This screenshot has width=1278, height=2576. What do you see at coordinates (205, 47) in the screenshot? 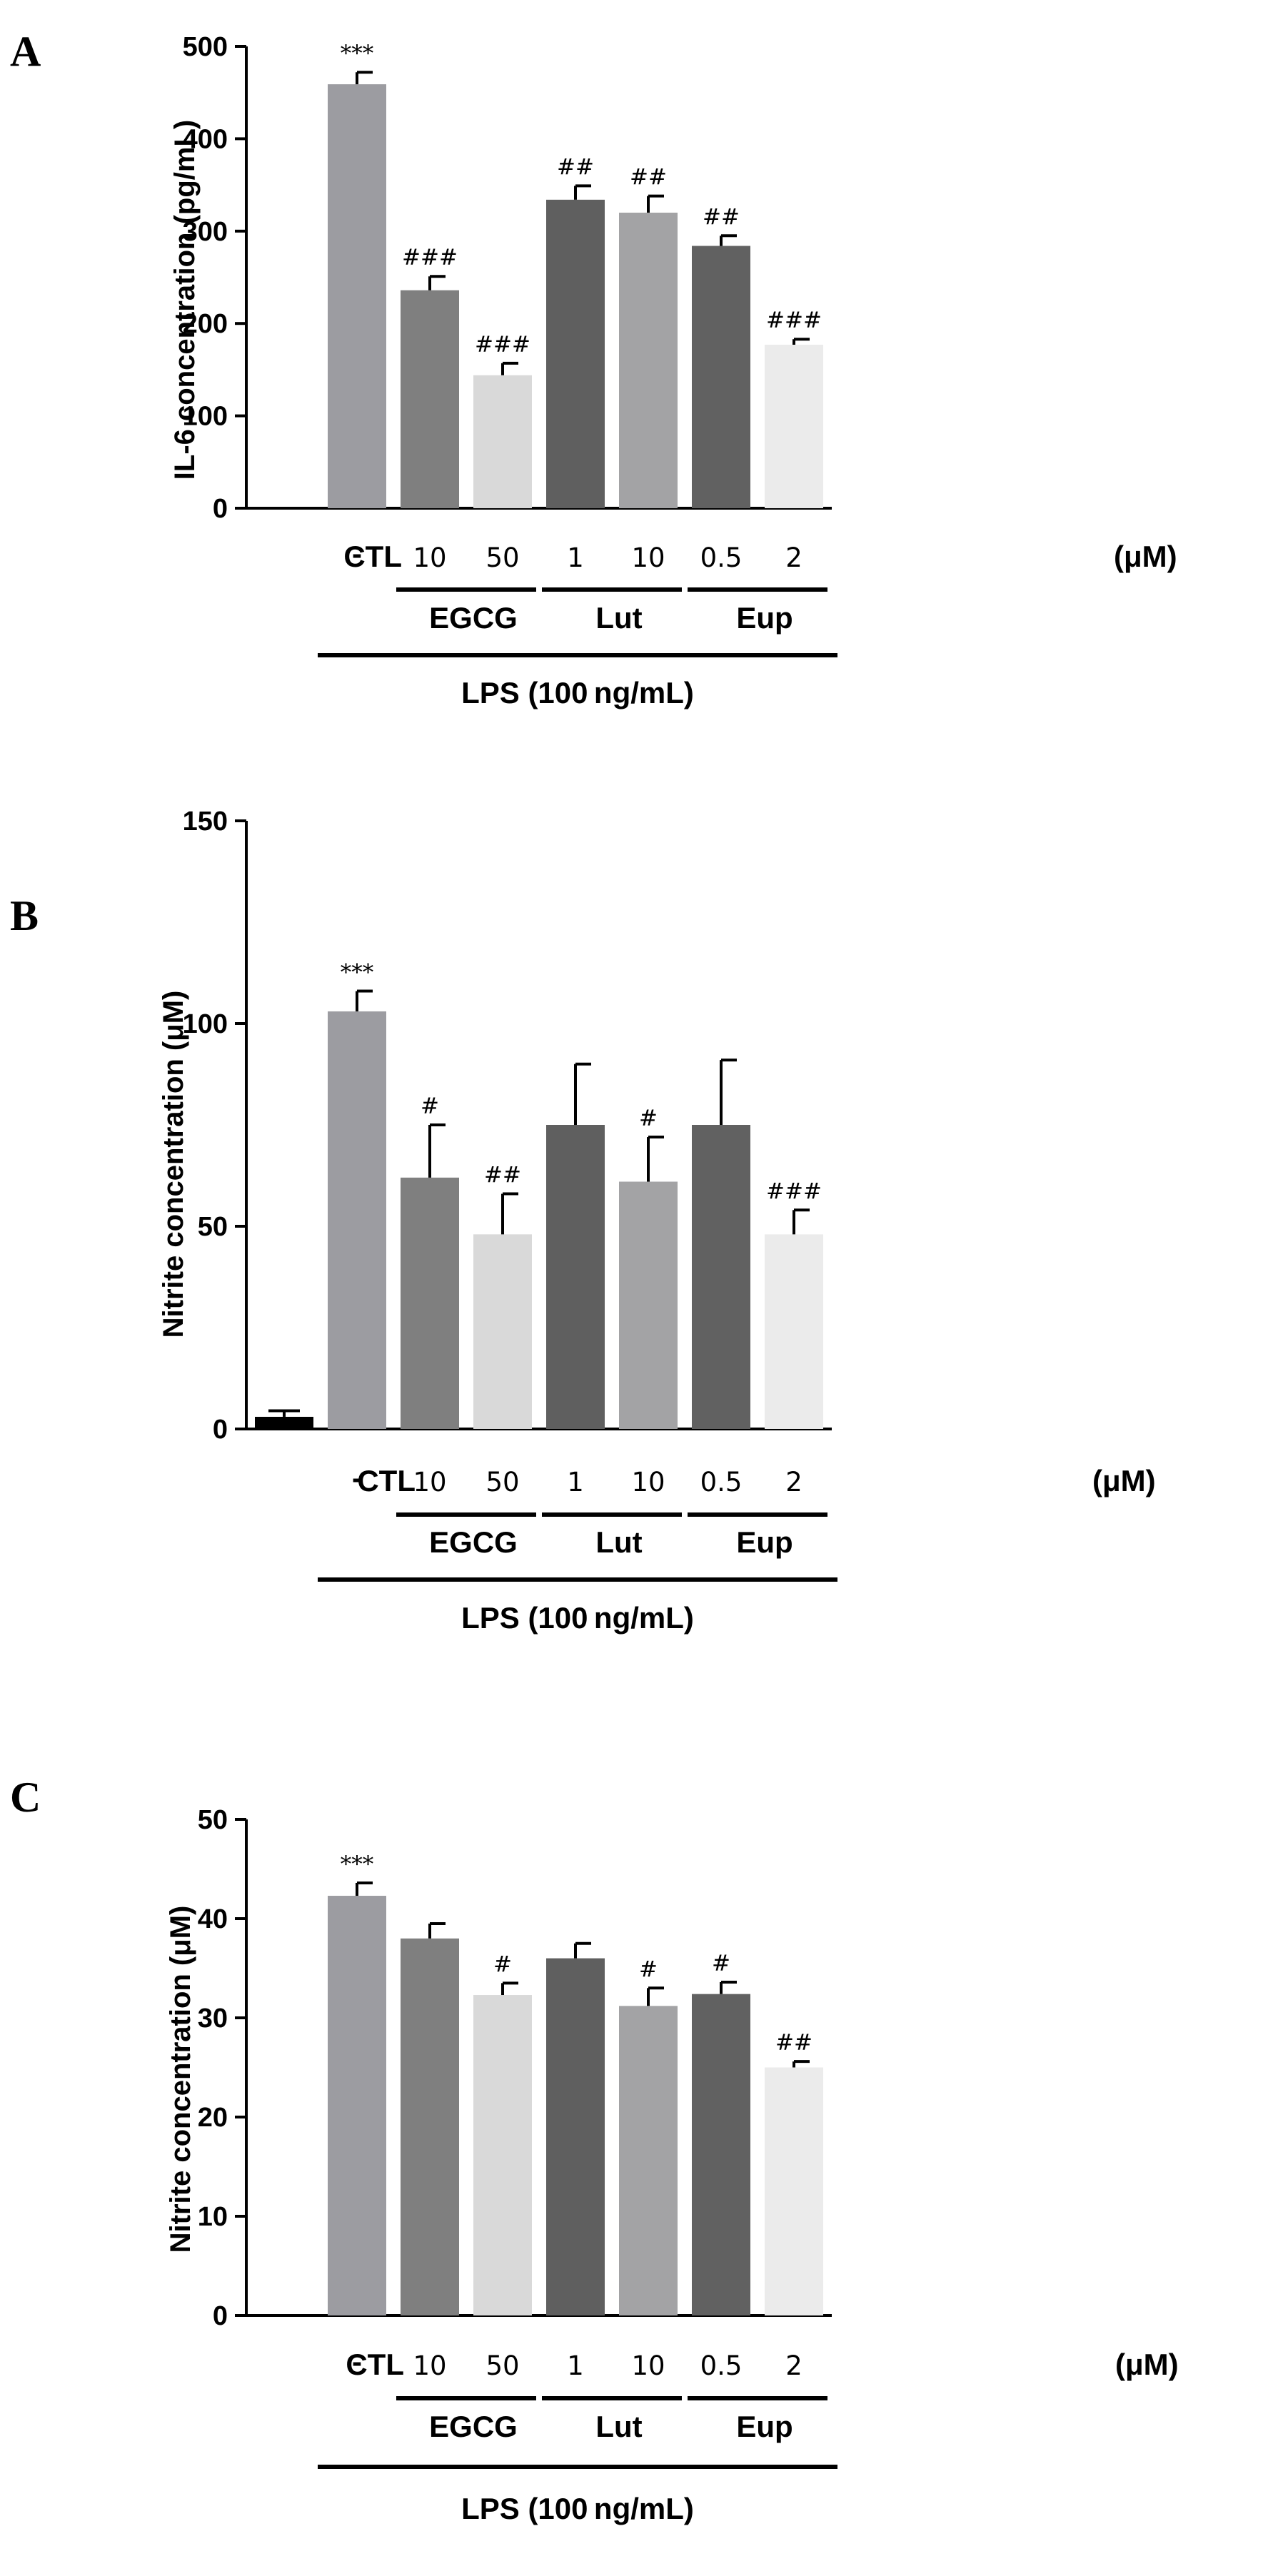
I see `y-tick-label: 500` at bounding box center [205, 47].